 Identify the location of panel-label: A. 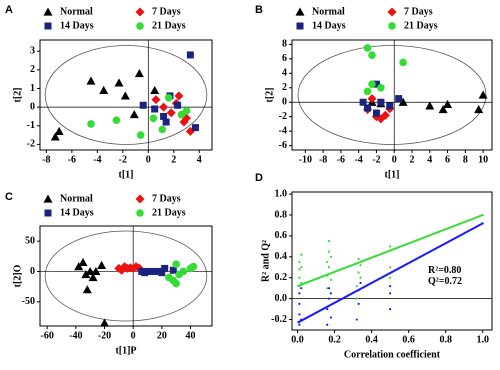
(9, 10).